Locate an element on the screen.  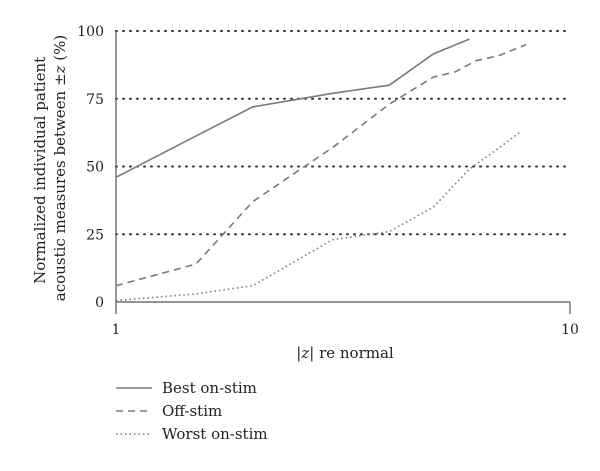
y-tick-label-50: 50 is located at coordinates (95, 168).